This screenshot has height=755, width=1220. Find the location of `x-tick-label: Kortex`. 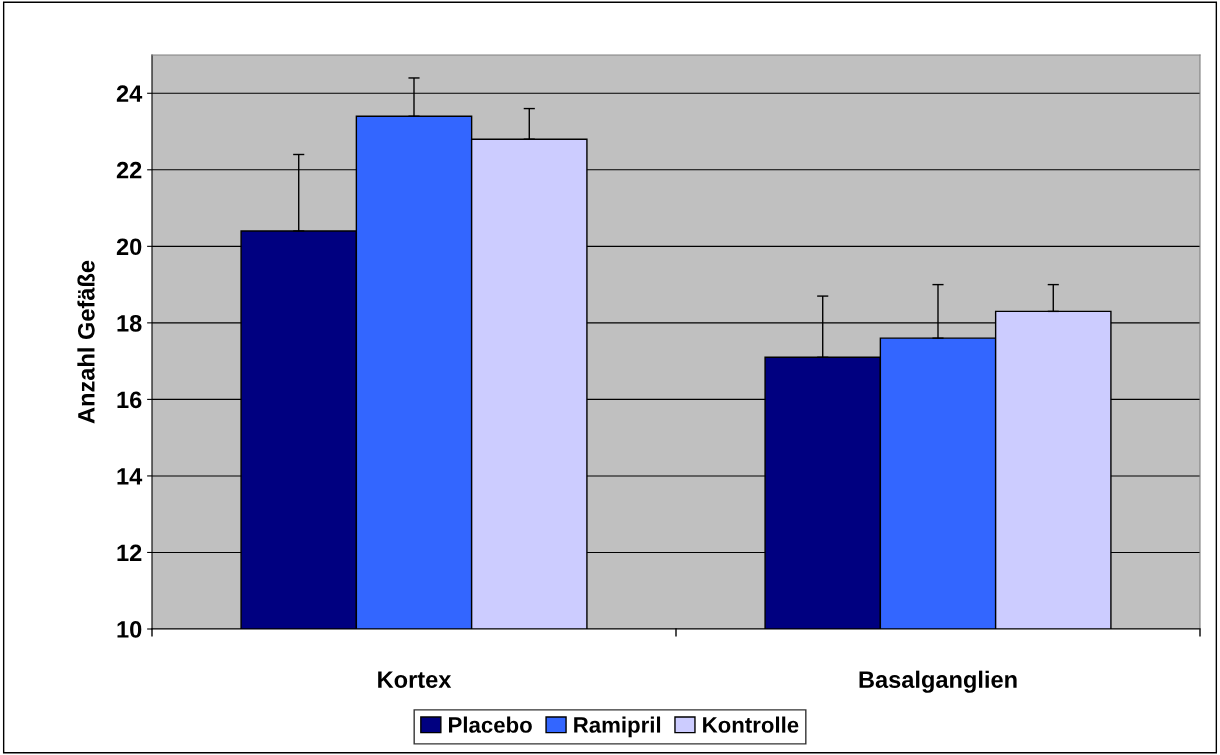

x-tick-label: Kortex is located at coordinates (415, 680).